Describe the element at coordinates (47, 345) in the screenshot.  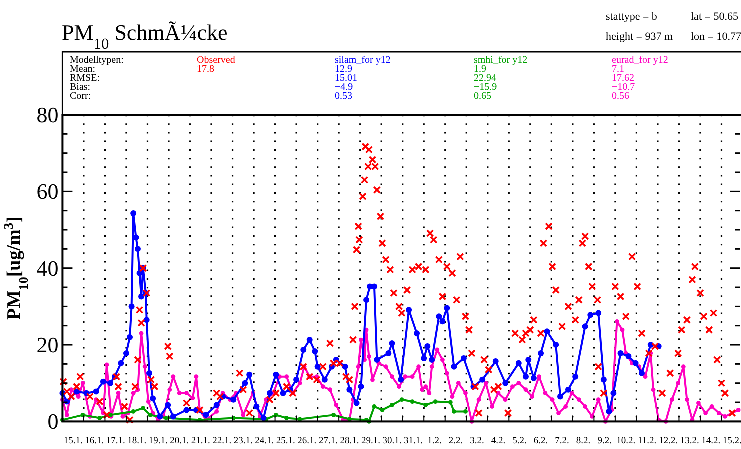
I see `y-tick-label: 20` at that location.